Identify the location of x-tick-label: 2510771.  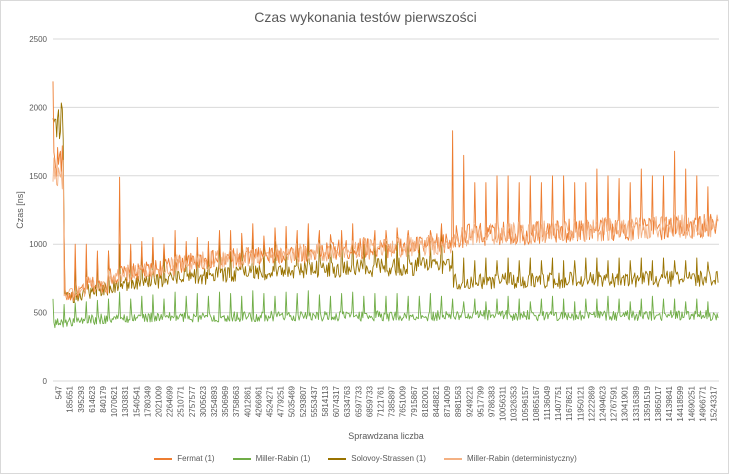
(181, 401).